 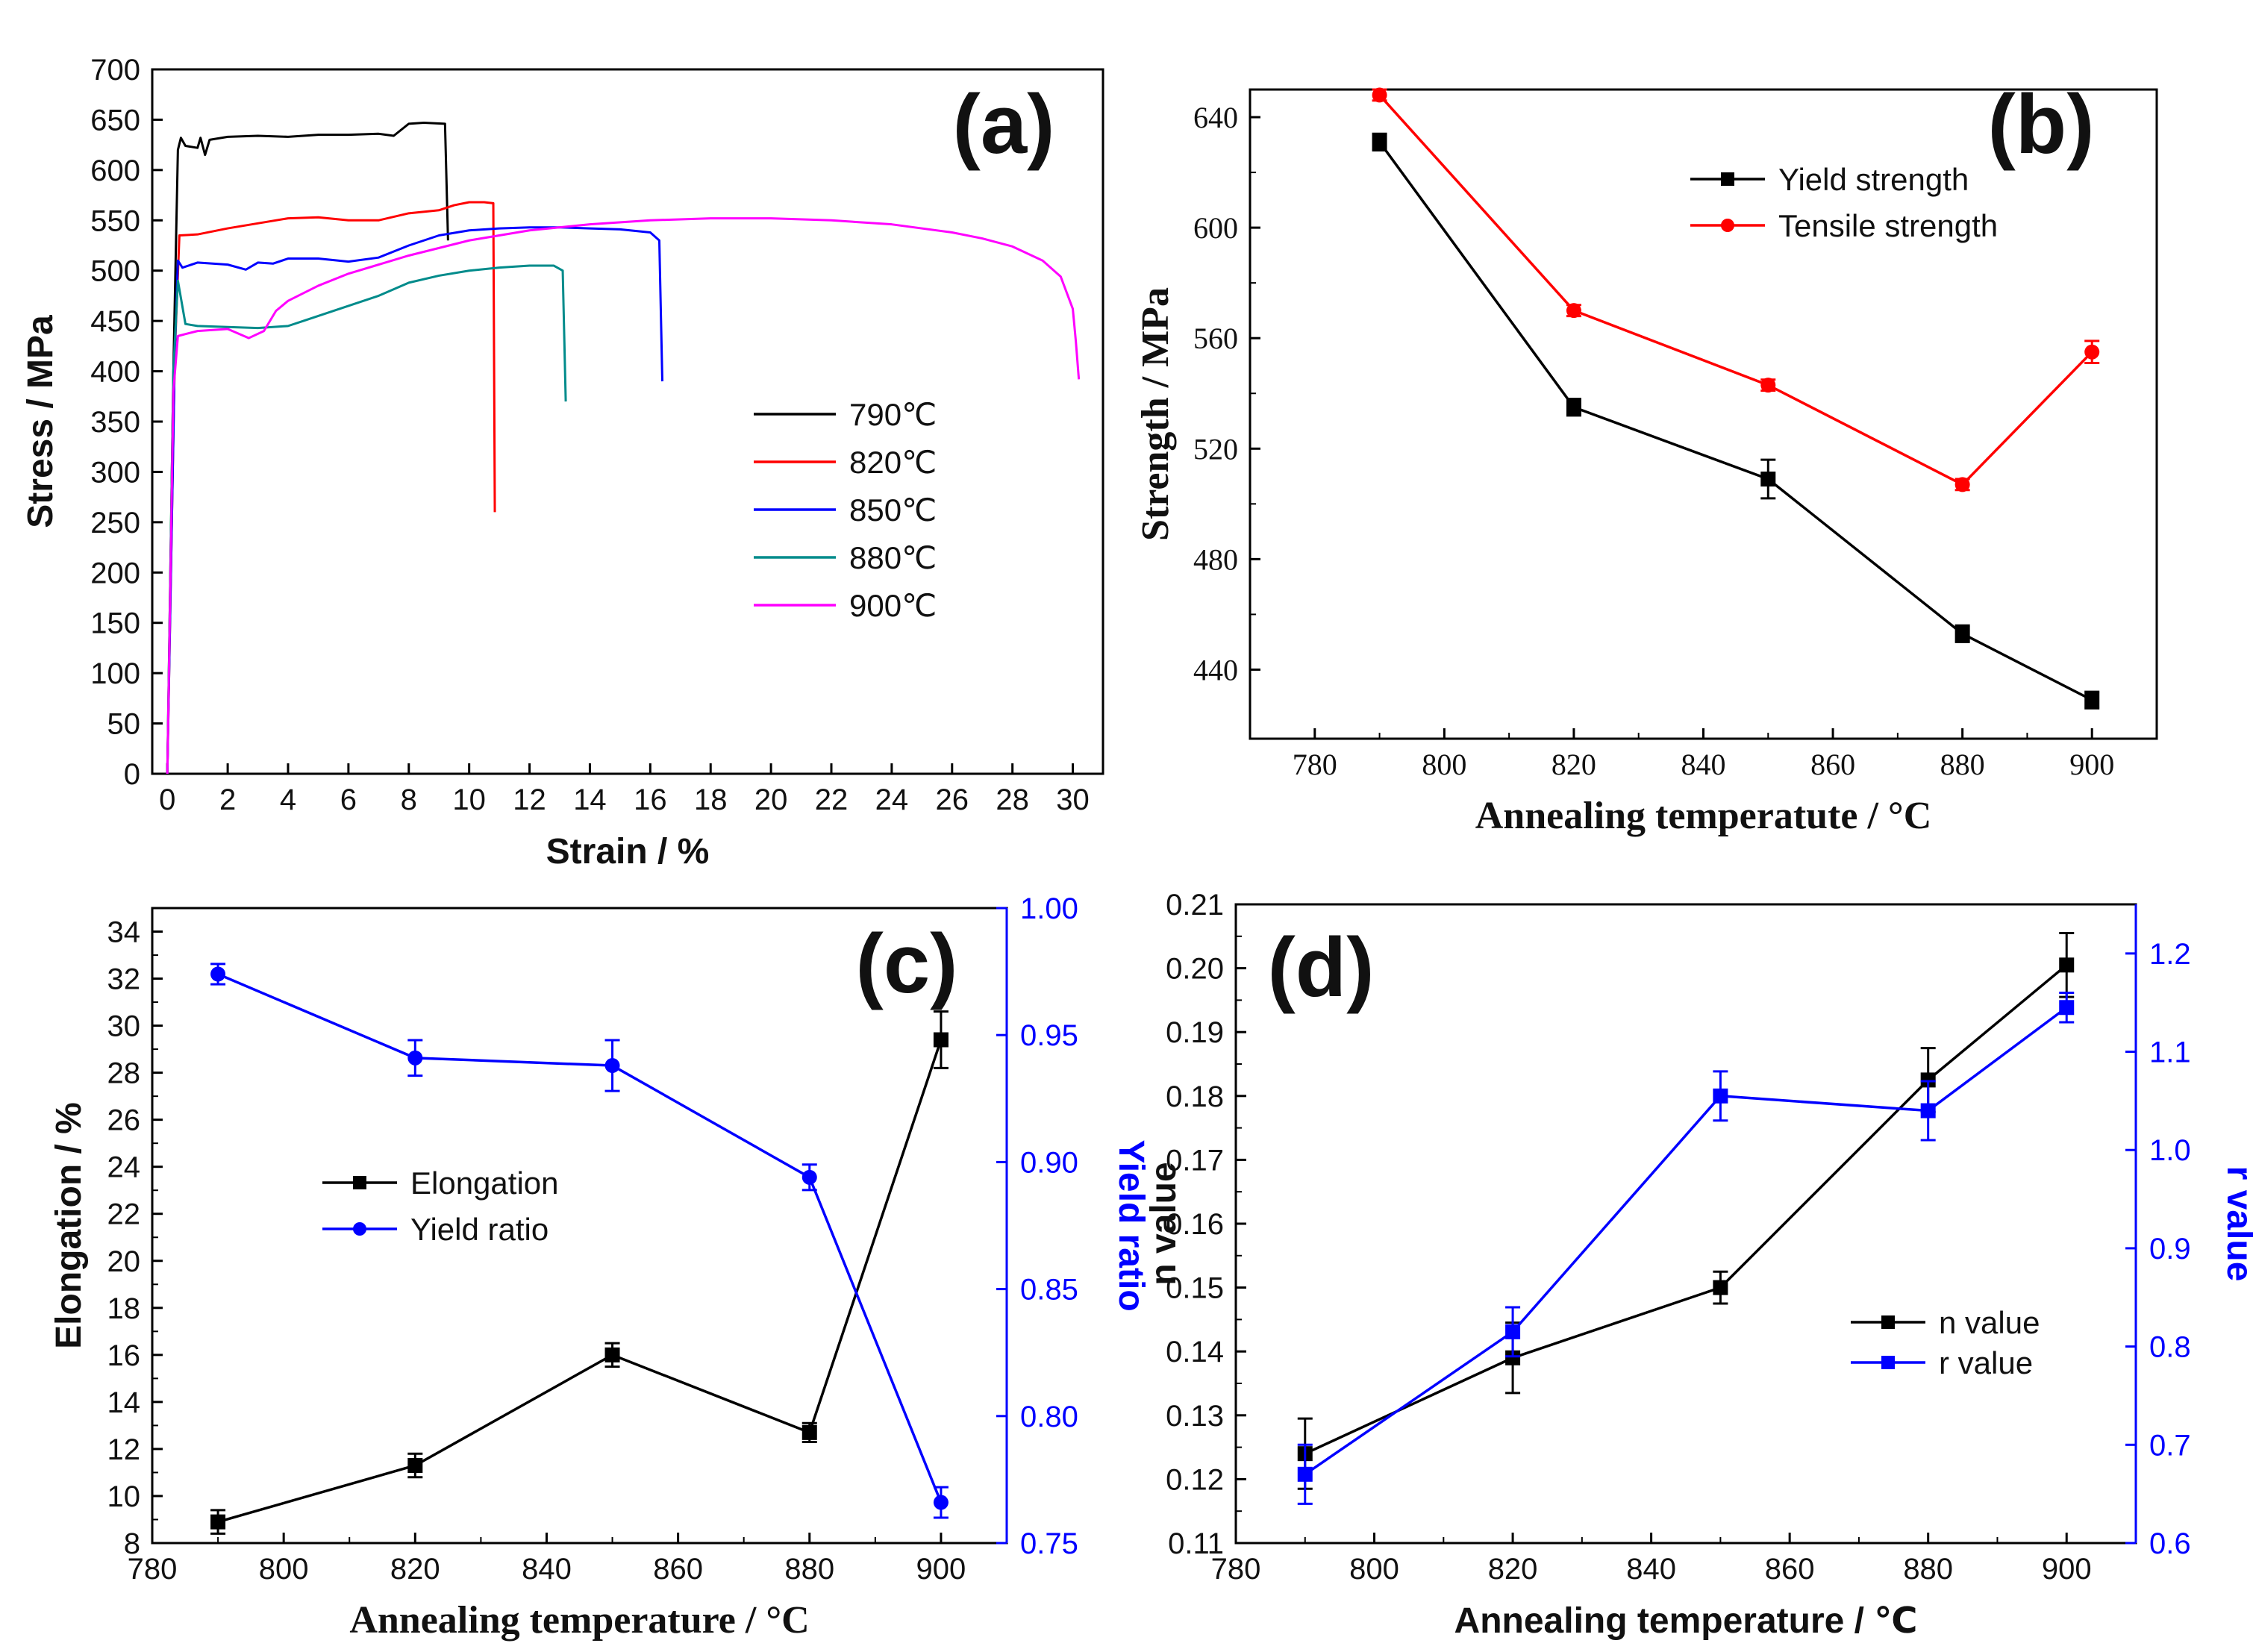 What do you see at coordinates (711, 799) in the screenshot?
I see `x-tick-label: 18` at bounding box center [711, 799].